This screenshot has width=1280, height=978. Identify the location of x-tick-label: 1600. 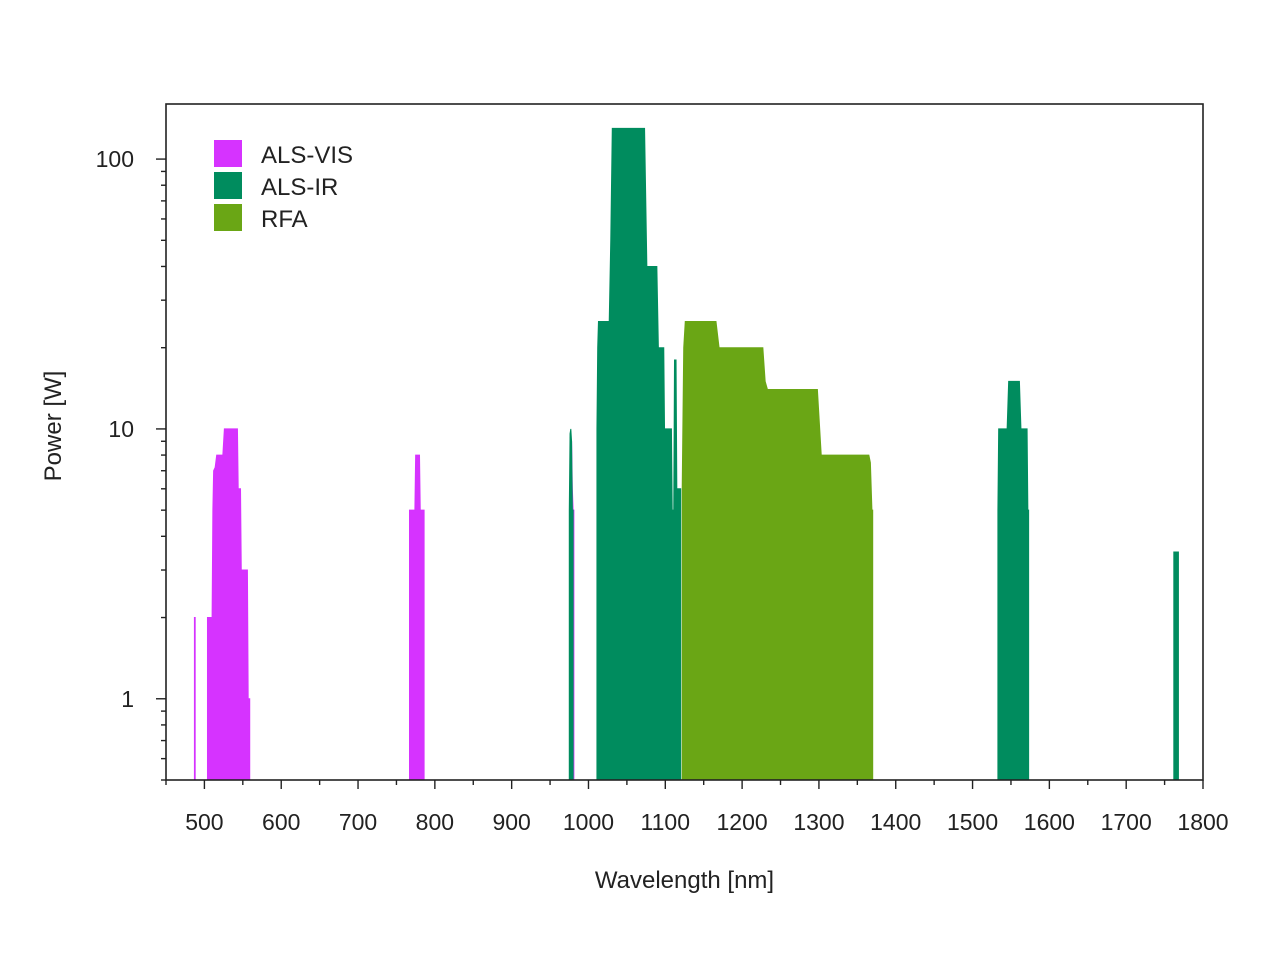
(1049, 822).